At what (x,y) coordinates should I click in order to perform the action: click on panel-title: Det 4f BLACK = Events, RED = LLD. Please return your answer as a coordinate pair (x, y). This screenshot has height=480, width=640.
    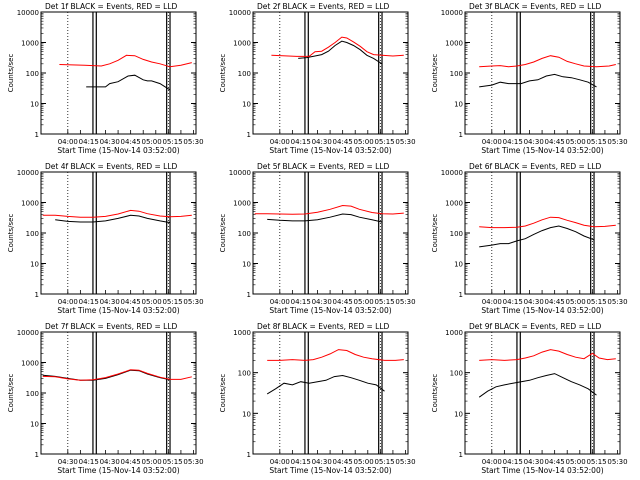
    Looking at the image, I should click on (111, 166).